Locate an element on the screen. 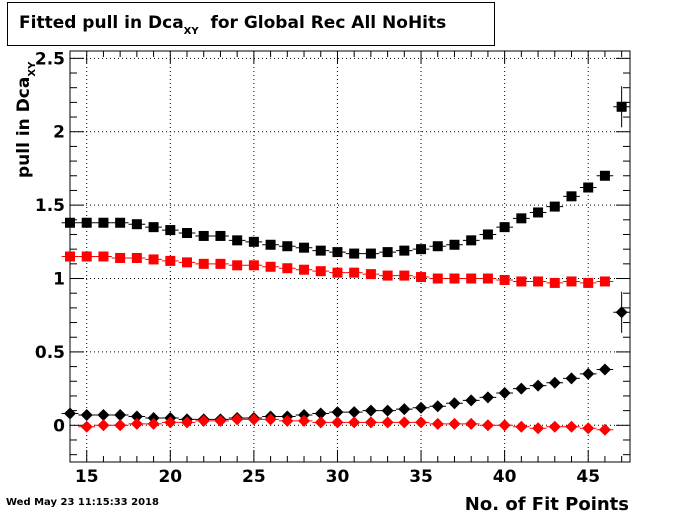 This screenshot has width=700, height=514. y-axis-title: pull in DcaXY is located at coordinates (26, 119).